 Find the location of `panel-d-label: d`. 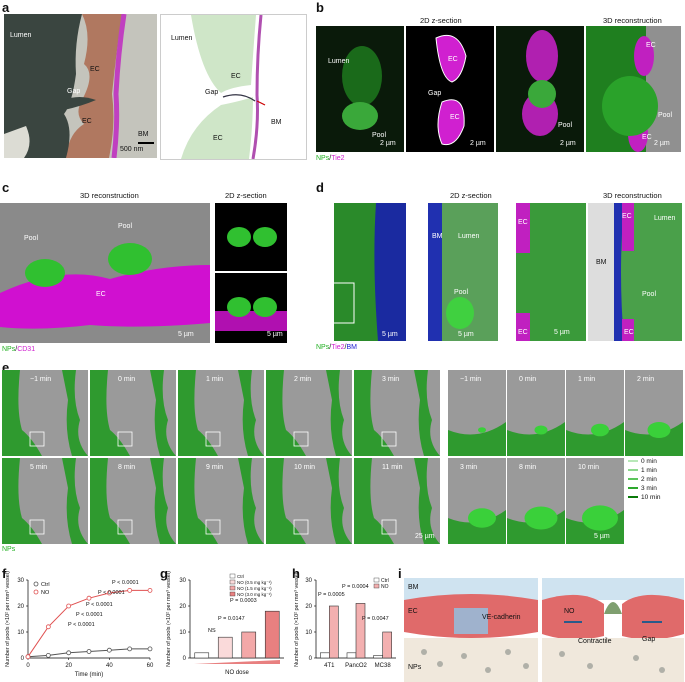

panel-d-label: d is located at coordinates (320, 187).